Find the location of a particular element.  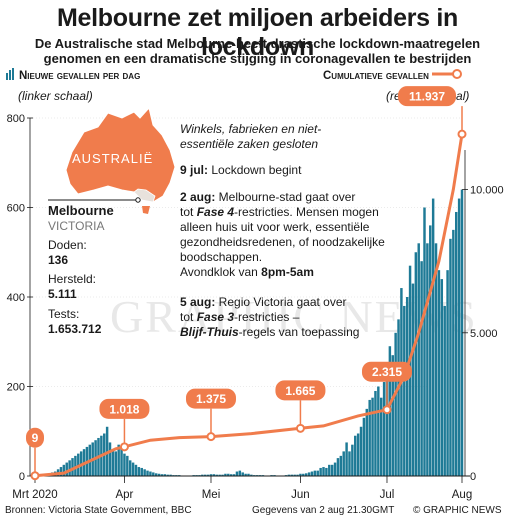

annotation-shutdown-line-1: Winkels, fabrieken en niet- is located at coordinates (251, 129).